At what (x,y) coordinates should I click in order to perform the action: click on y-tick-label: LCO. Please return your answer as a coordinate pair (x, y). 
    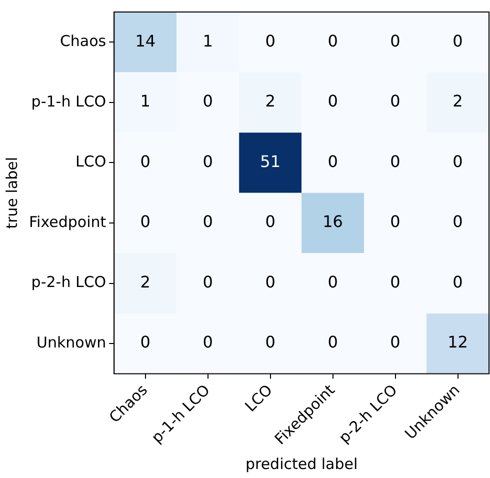
    Looking at the image, I should click on (90, 161).